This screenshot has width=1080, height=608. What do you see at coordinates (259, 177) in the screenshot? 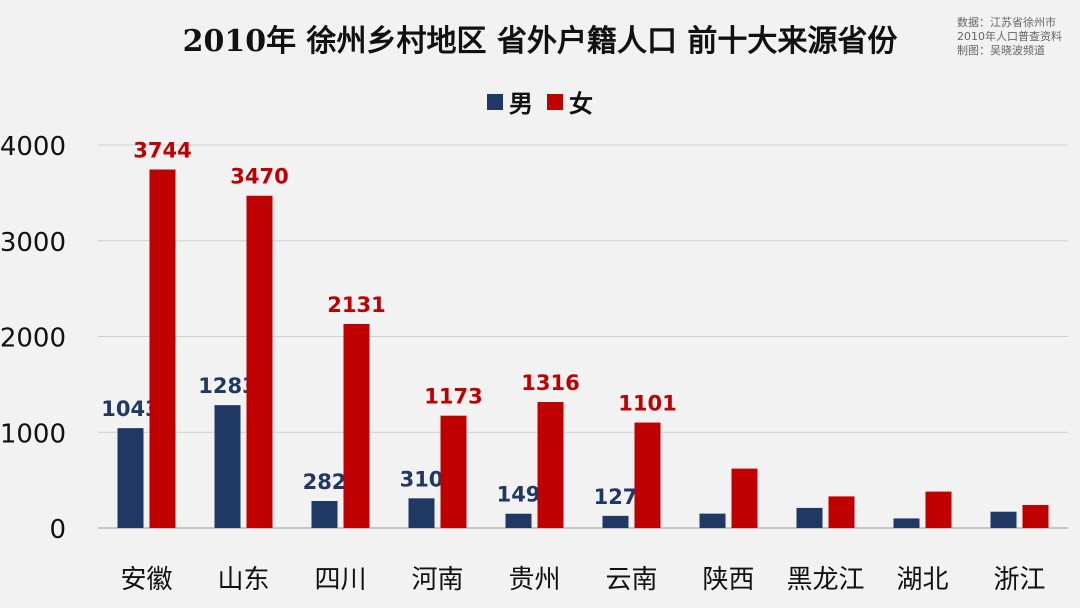
I see `data-label-female: 3470` at bounding box center [259, 177].